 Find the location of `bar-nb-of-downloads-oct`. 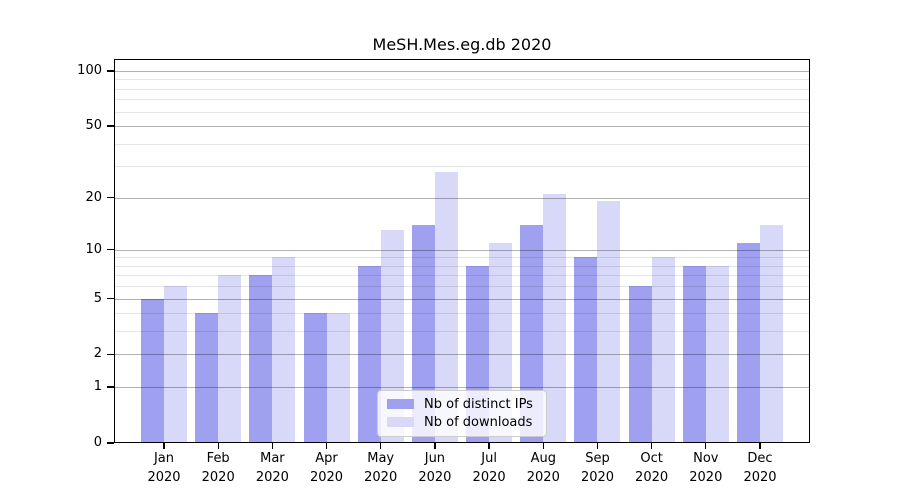

bar-nb-of-downloads-oct is located at coordinates (663, 350).